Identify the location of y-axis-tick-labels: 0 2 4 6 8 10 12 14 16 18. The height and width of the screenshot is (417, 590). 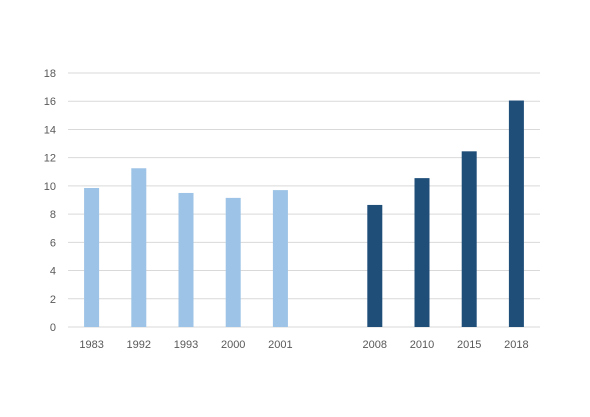
(50, 201).